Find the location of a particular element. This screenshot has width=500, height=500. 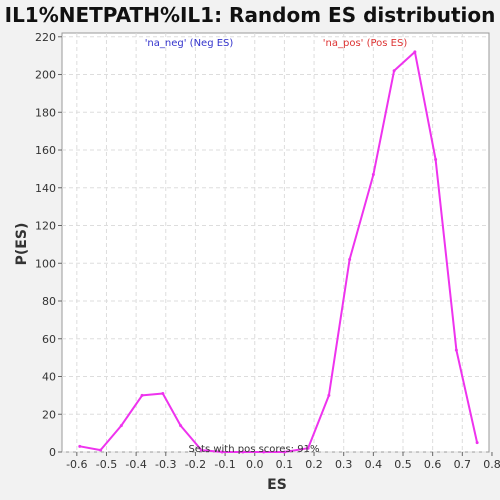

neg-es-annotation: 'na_neg' (Neg ES) is located at coordinates (189, 43).